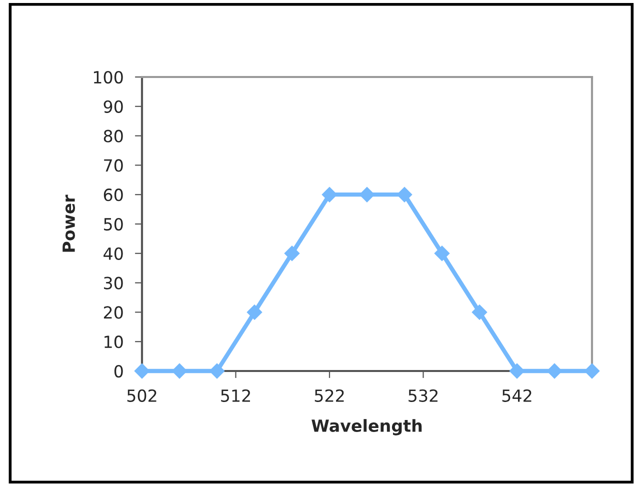 The width and height of the screenshot is (636, 485). I want to click on y-tick-label: 30, so click(113, 283).